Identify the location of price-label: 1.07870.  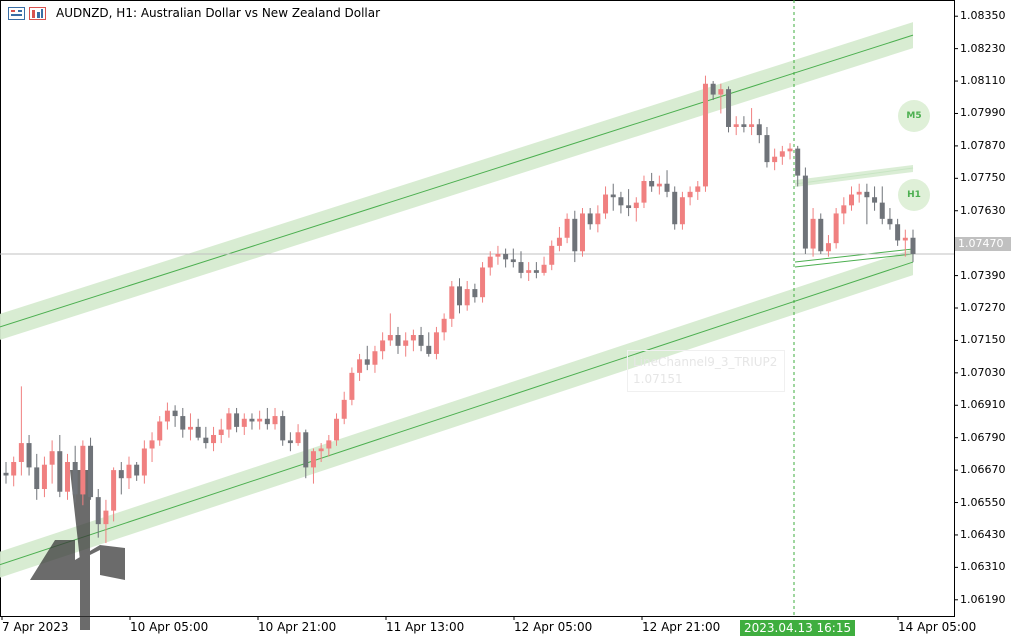
(983, 145).